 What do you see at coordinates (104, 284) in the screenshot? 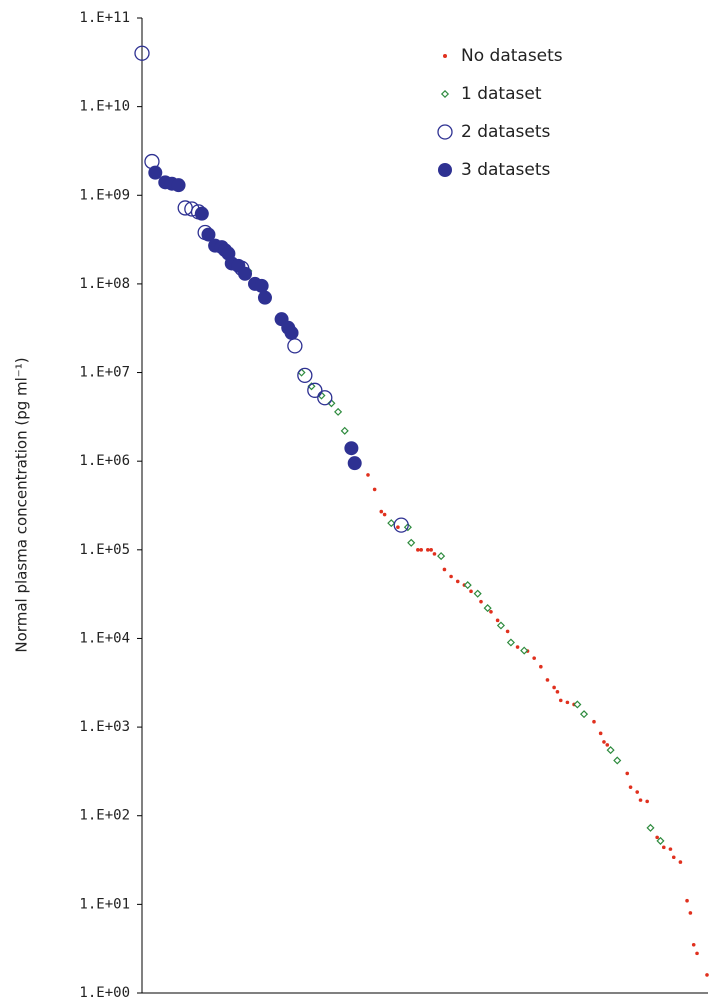
I see `y-tick-label: 1.E+08` at bounding box center [104, 284].